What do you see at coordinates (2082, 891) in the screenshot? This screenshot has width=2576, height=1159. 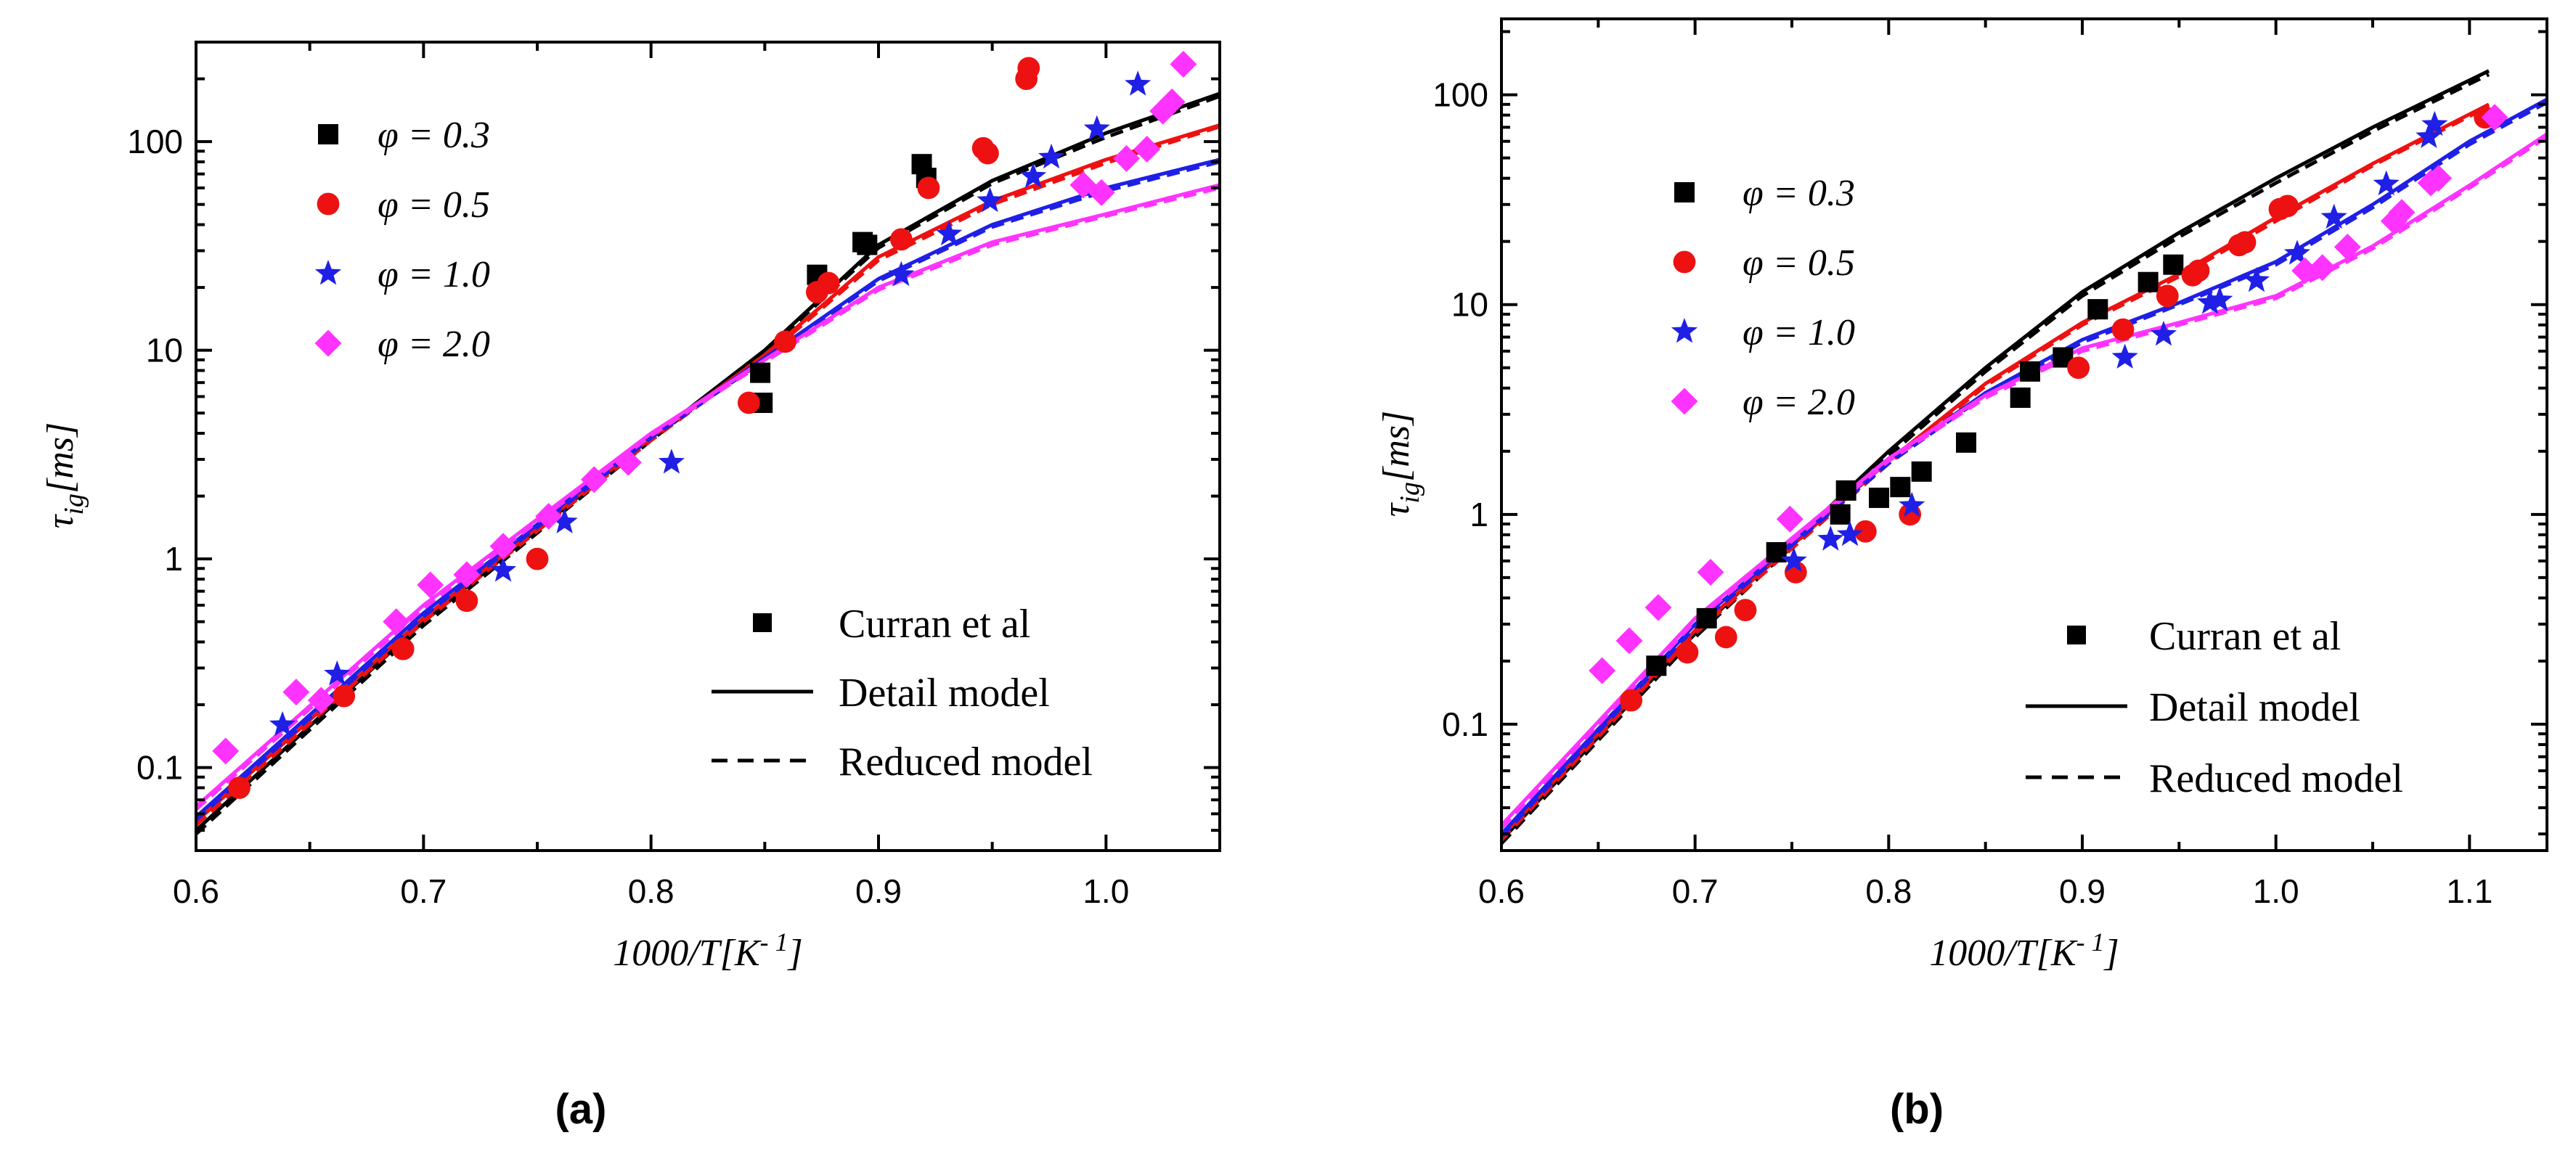 I see `x-tick-label: 0.9` at bounding box center [2082, 891].